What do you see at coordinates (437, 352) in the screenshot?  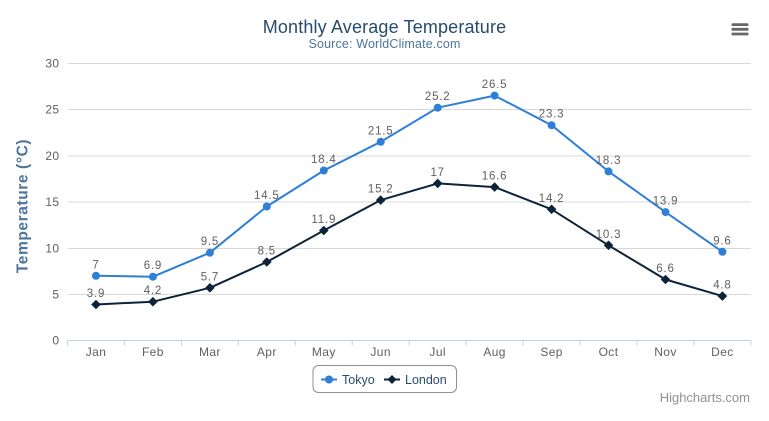 I see `svg-text: Jul` at bounding box center [437, 352].